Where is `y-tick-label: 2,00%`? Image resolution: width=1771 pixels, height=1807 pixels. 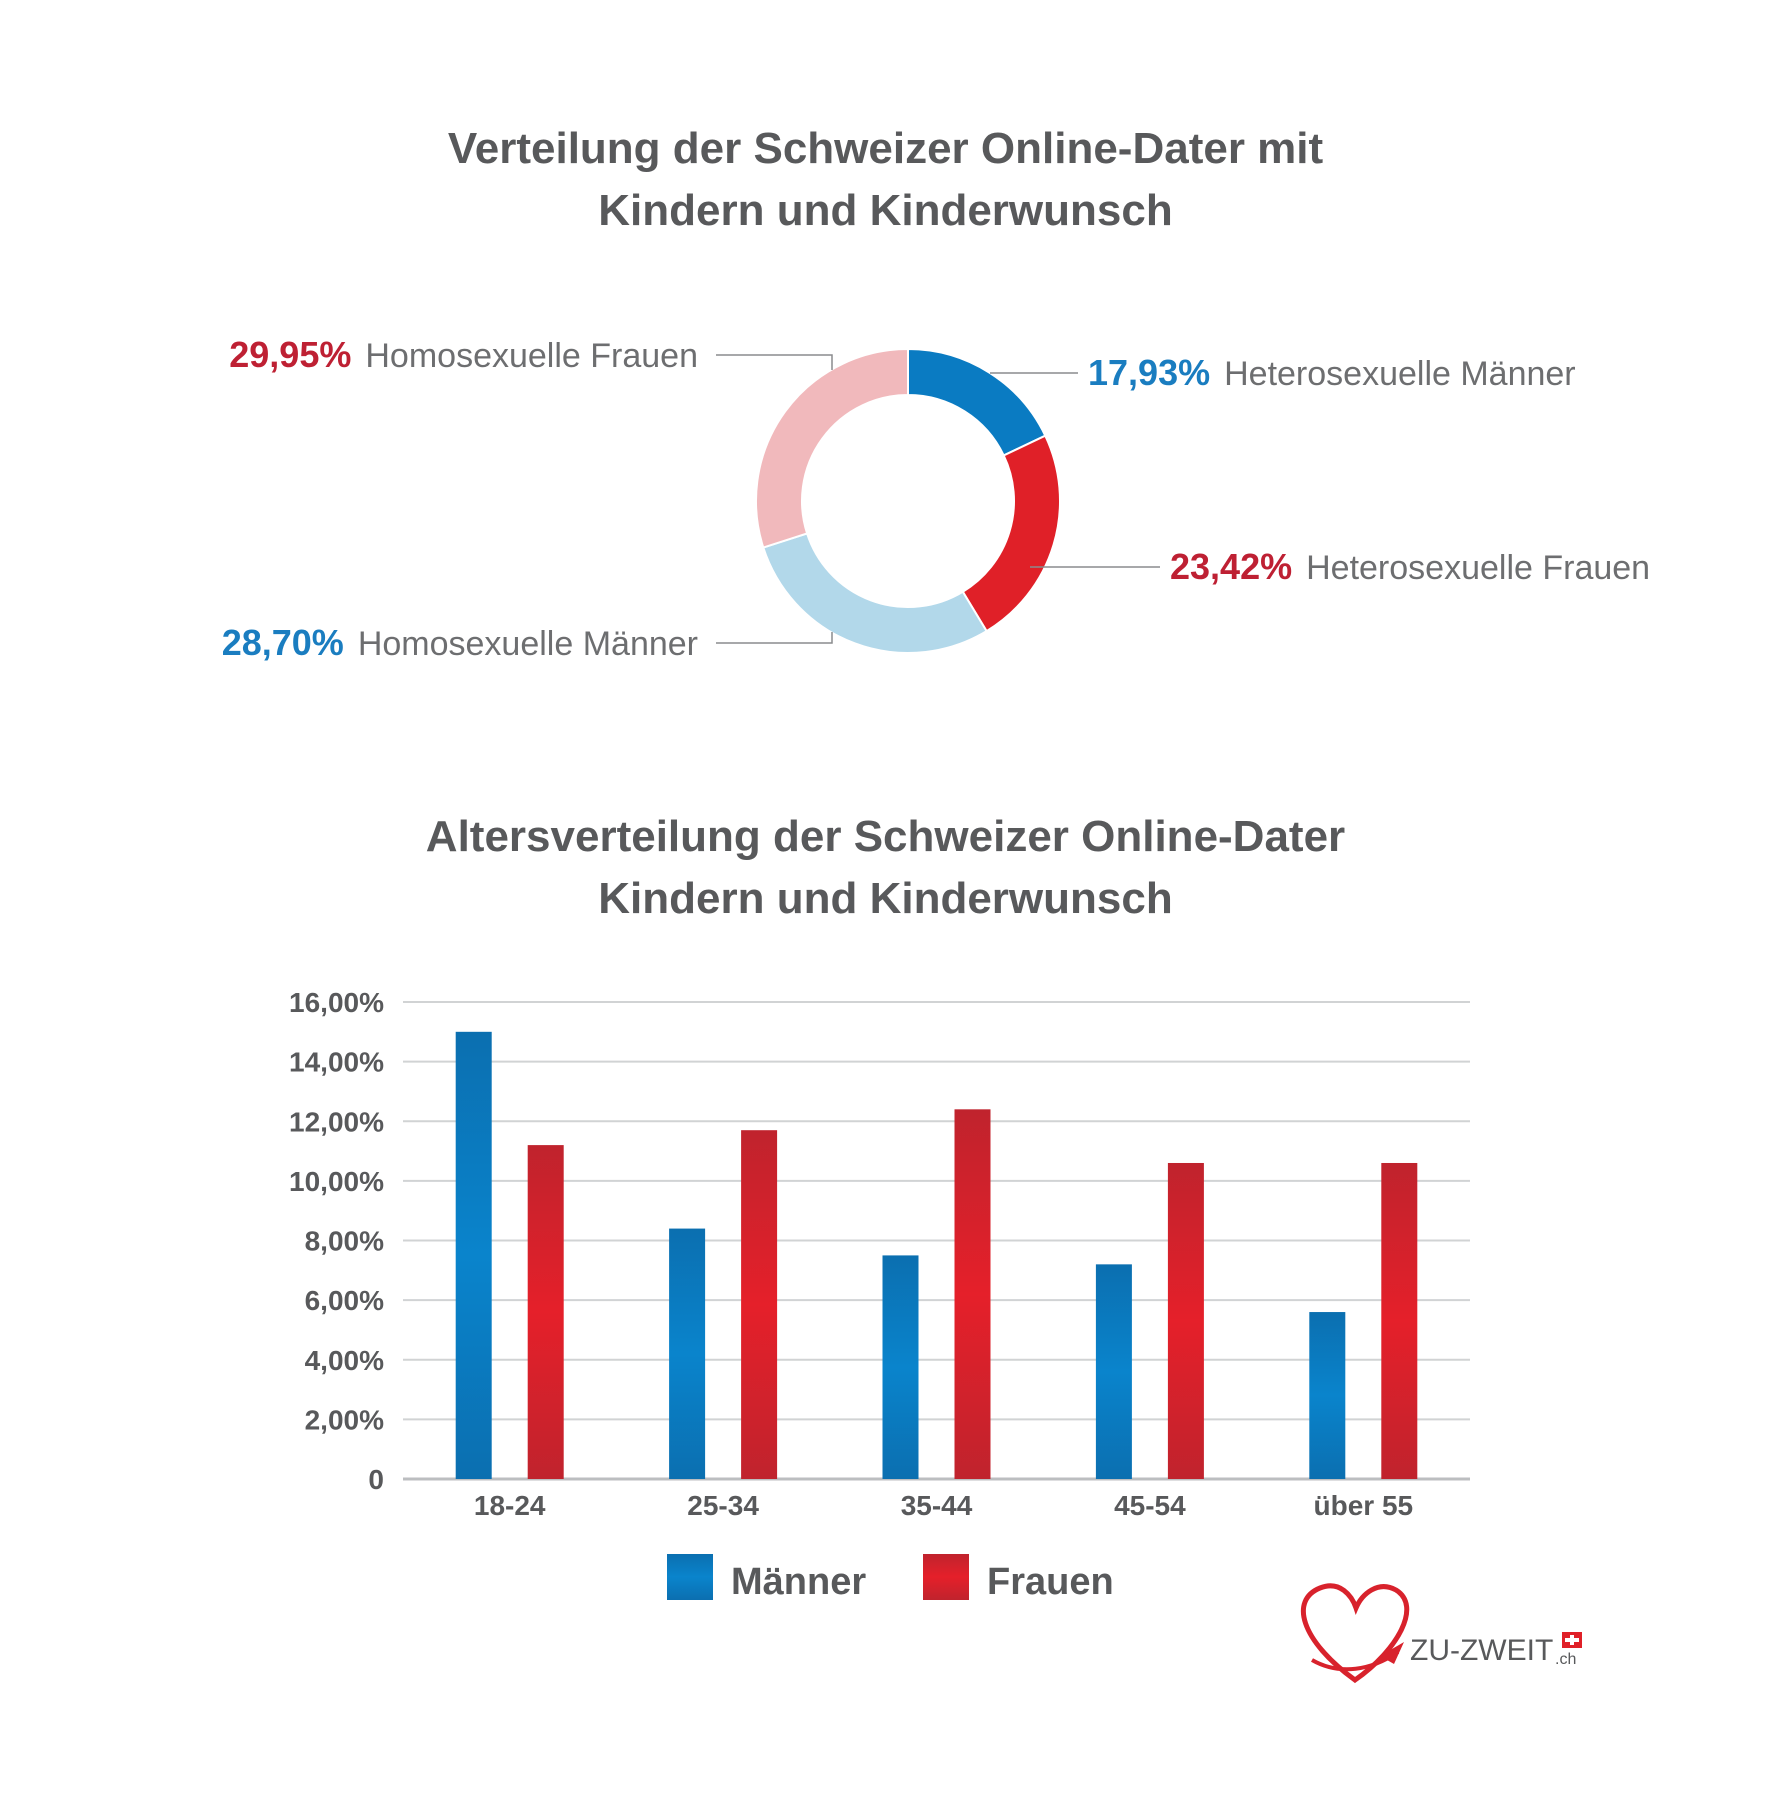
y-tick-label: 2,00% is located at coordinates (344, 1419).